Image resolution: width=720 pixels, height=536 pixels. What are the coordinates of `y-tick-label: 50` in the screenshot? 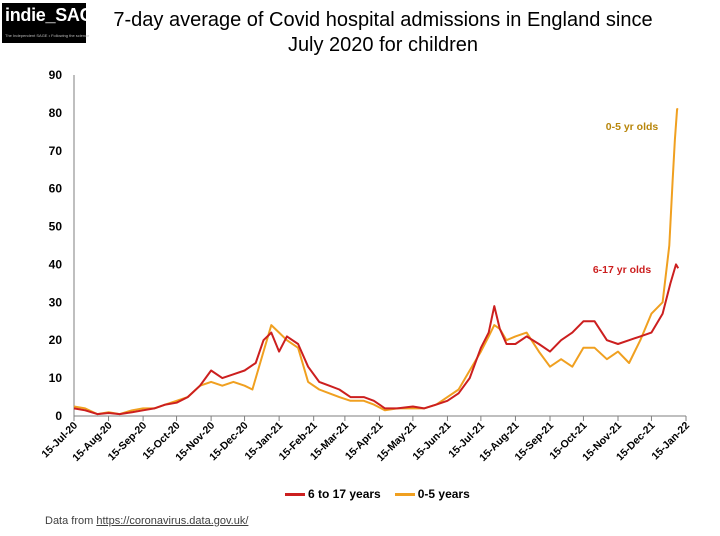 It's located at (56, 227).